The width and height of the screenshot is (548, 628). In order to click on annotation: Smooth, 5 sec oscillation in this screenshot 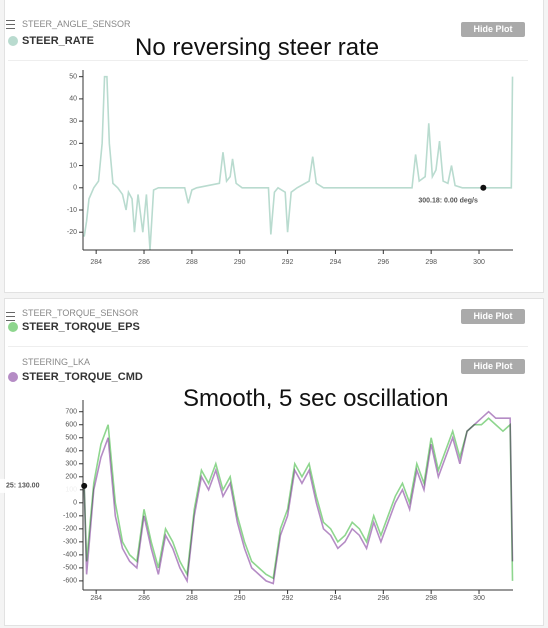, I will do `click(316, 398)`.